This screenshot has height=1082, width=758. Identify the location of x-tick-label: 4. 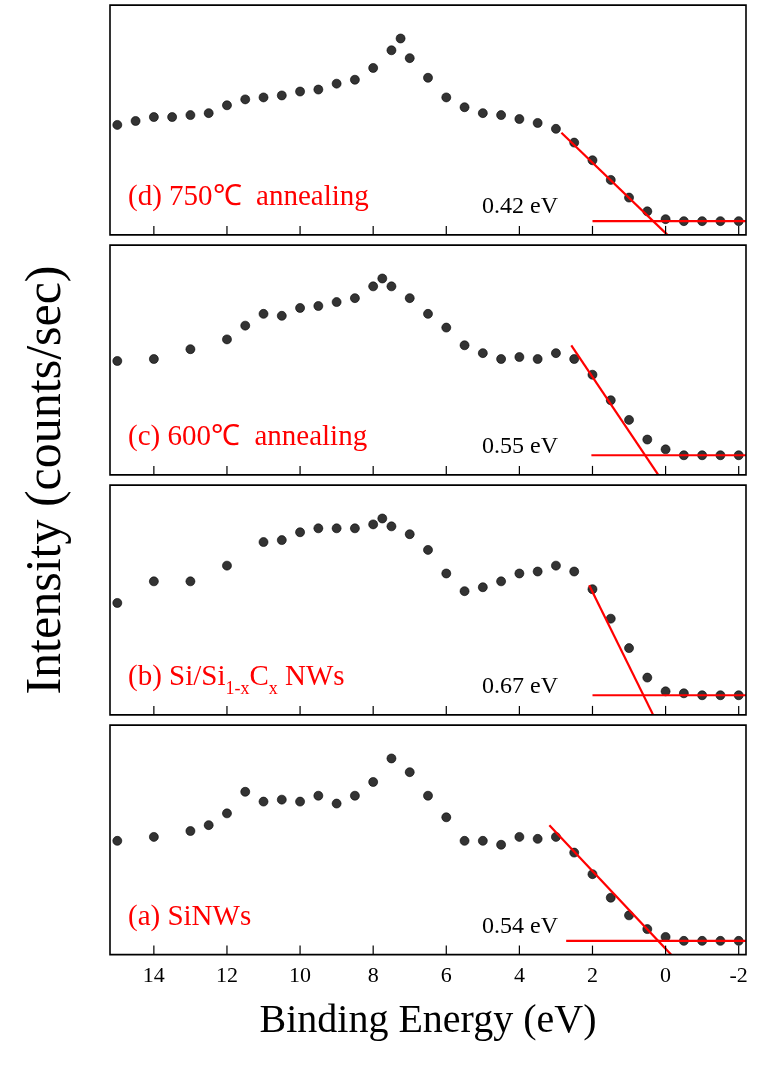
(519, 974).